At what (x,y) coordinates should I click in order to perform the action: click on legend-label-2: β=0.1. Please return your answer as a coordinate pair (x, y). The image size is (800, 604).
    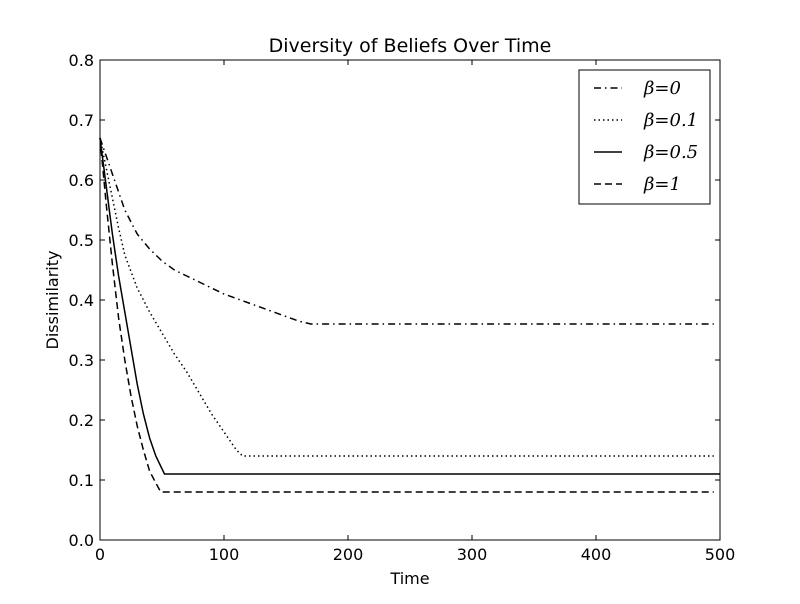
    Looking at the image, I should click on (670, 120).